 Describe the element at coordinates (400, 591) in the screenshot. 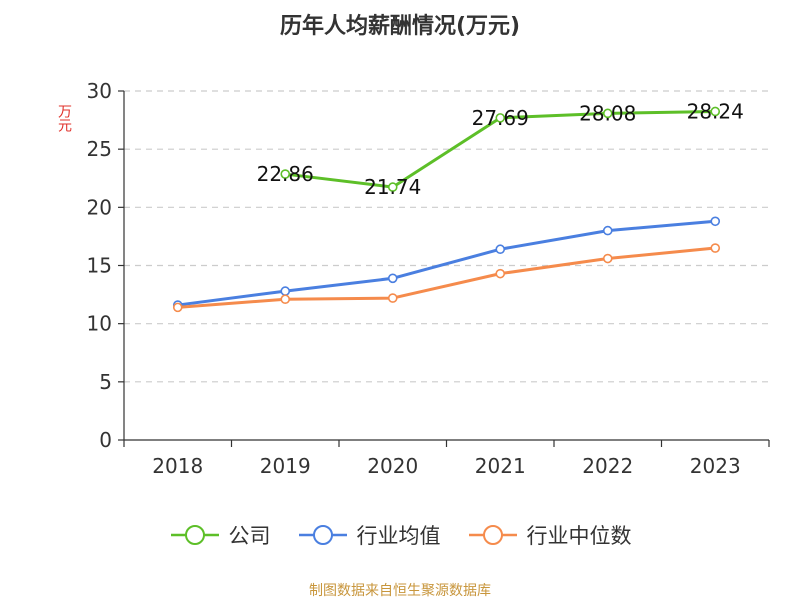

I see `source-note: 制图数据来自恒生聚源数据库` at that location.